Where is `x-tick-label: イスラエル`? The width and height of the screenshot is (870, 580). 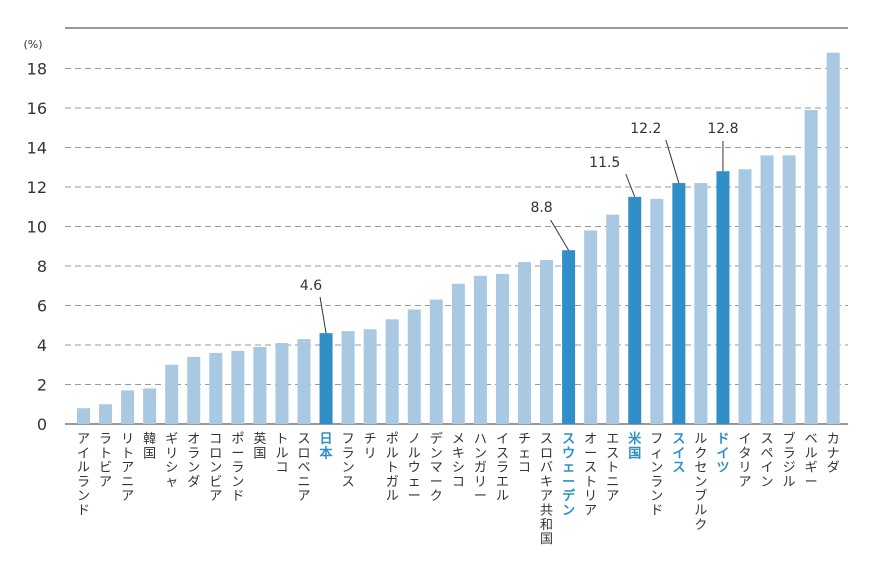 x-tick-label: イスラエル is located at coordinates (502, 468).